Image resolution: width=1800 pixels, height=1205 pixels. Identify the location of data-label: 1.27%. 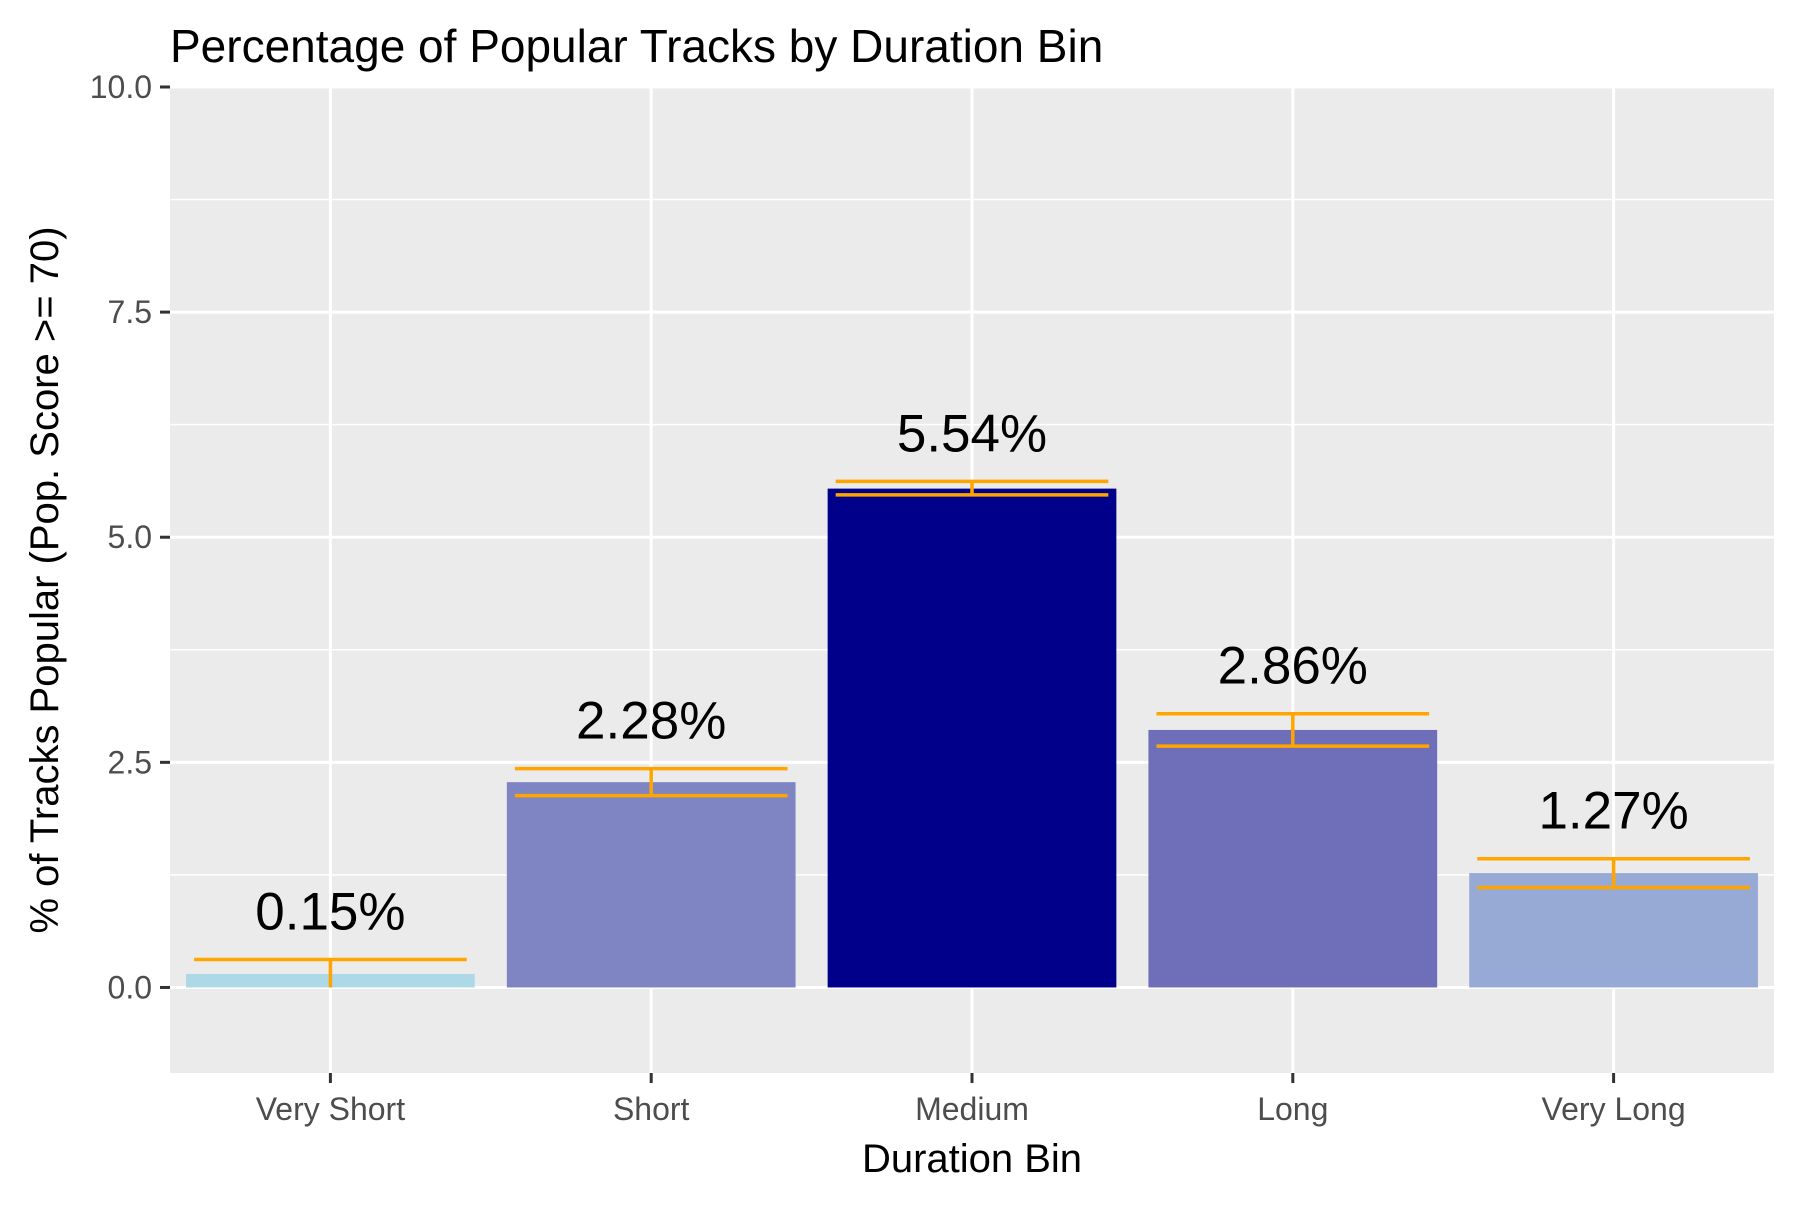
(1613, 811).